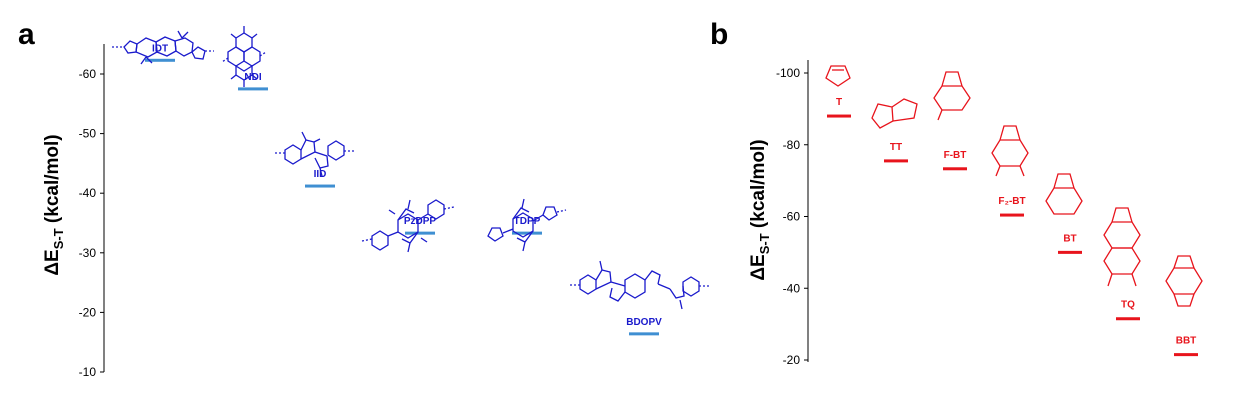 Image resolution: width=1237 pixels, height=404 pixels. What do you see at coordinates (1184, 281) in the screenshot?
I see `bbt-structure-icon` at bounding box center [1184, 281].